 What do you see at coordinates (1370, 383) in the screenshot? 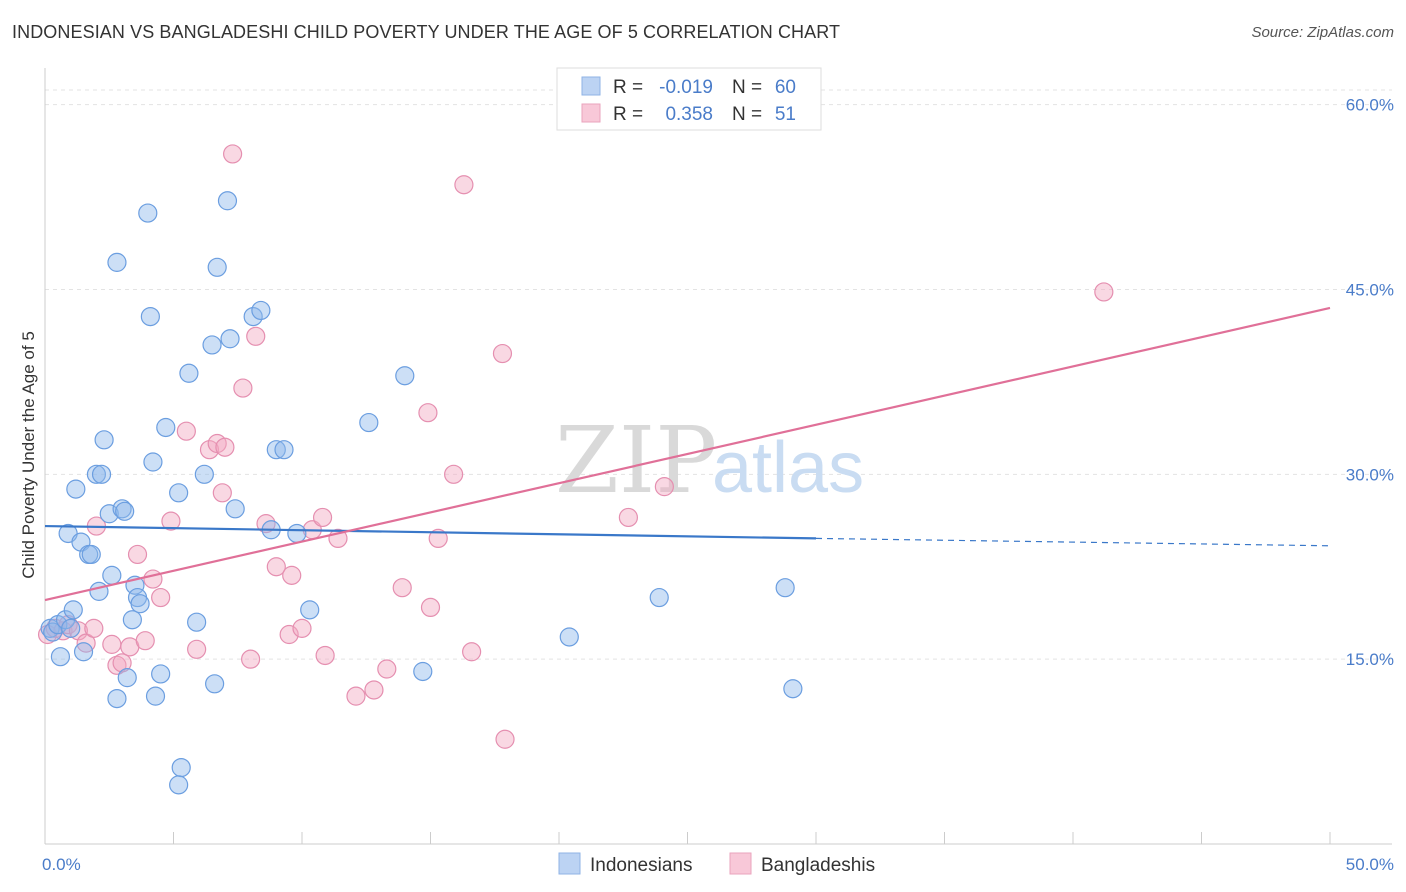
I see `y-tick-labels: 15.0% 30.0% 45.0% 60.0%` at bounding box center [1370, 383].